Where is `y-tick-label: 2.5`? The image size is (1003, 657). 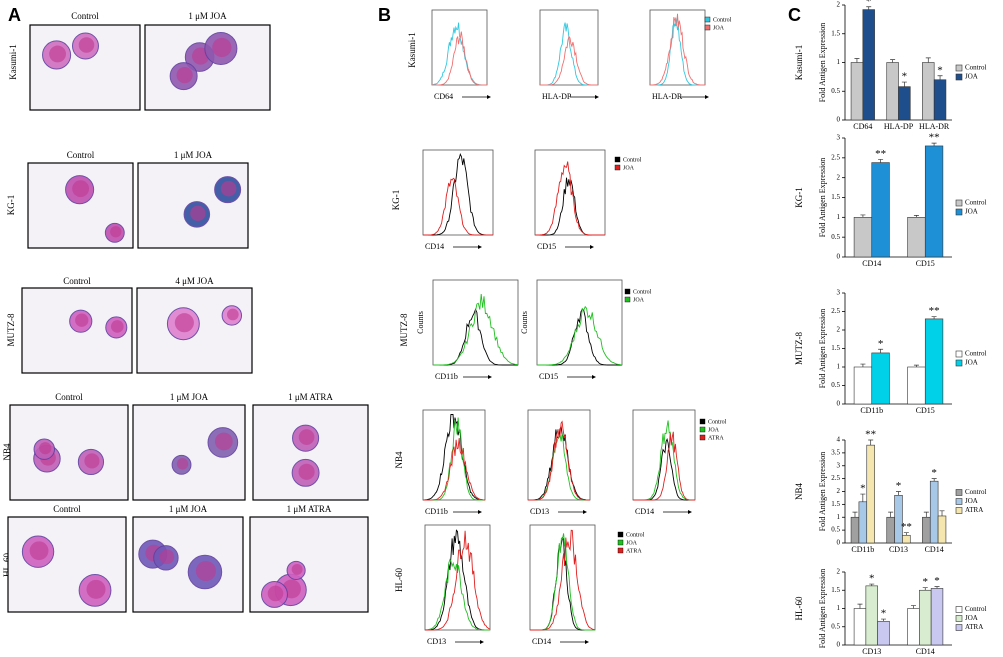 y-tick-label: 2.5 is located at coordinates (835, 157).